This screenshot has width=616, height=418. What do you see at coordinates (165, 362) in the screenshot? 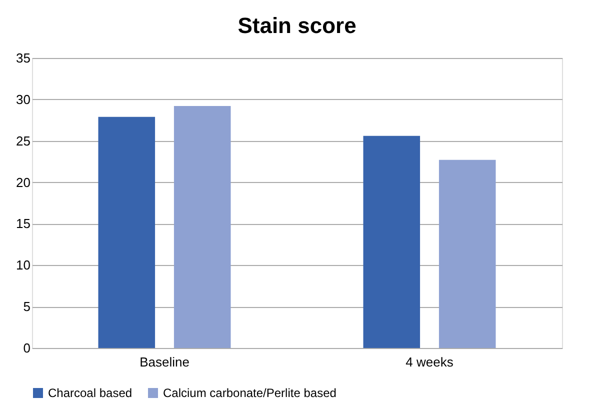
I see `x-tick-label: Baseline` at bounding box center [165, 362].